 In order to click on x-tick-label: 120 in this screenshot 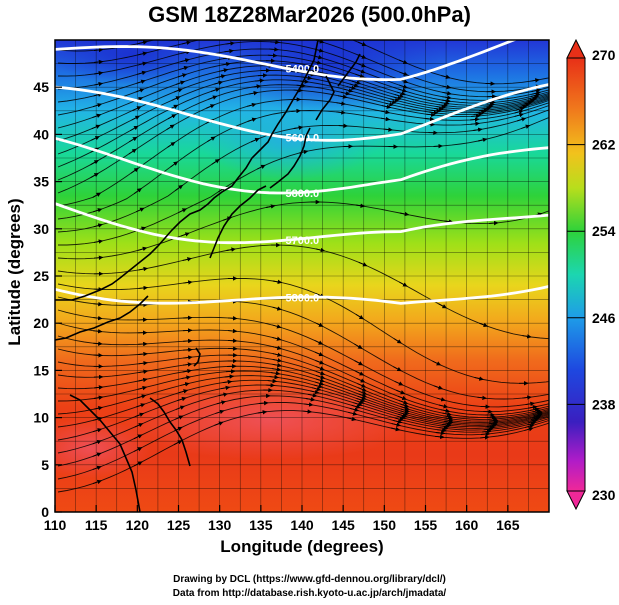, I will do `click(138, 525)`.